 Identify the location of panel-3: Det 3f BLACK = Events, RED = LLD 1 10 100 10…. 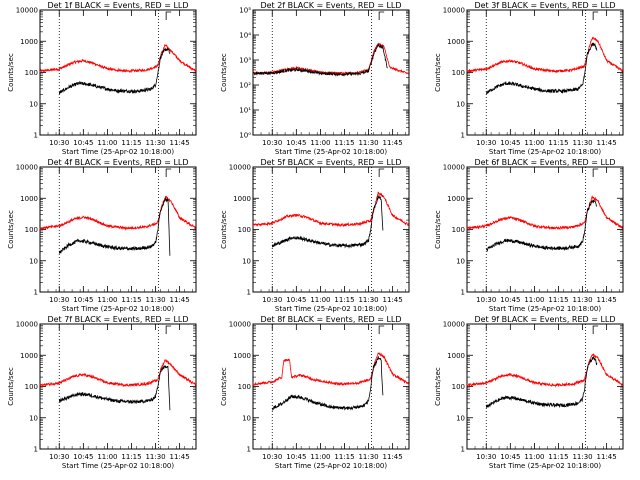
(529, 78).